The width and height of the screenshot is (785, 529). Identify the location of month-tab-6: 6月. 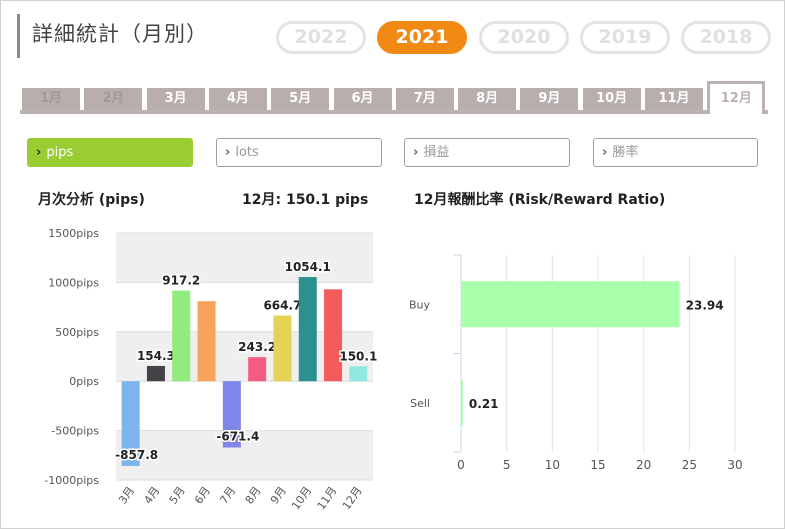
(362, 99).